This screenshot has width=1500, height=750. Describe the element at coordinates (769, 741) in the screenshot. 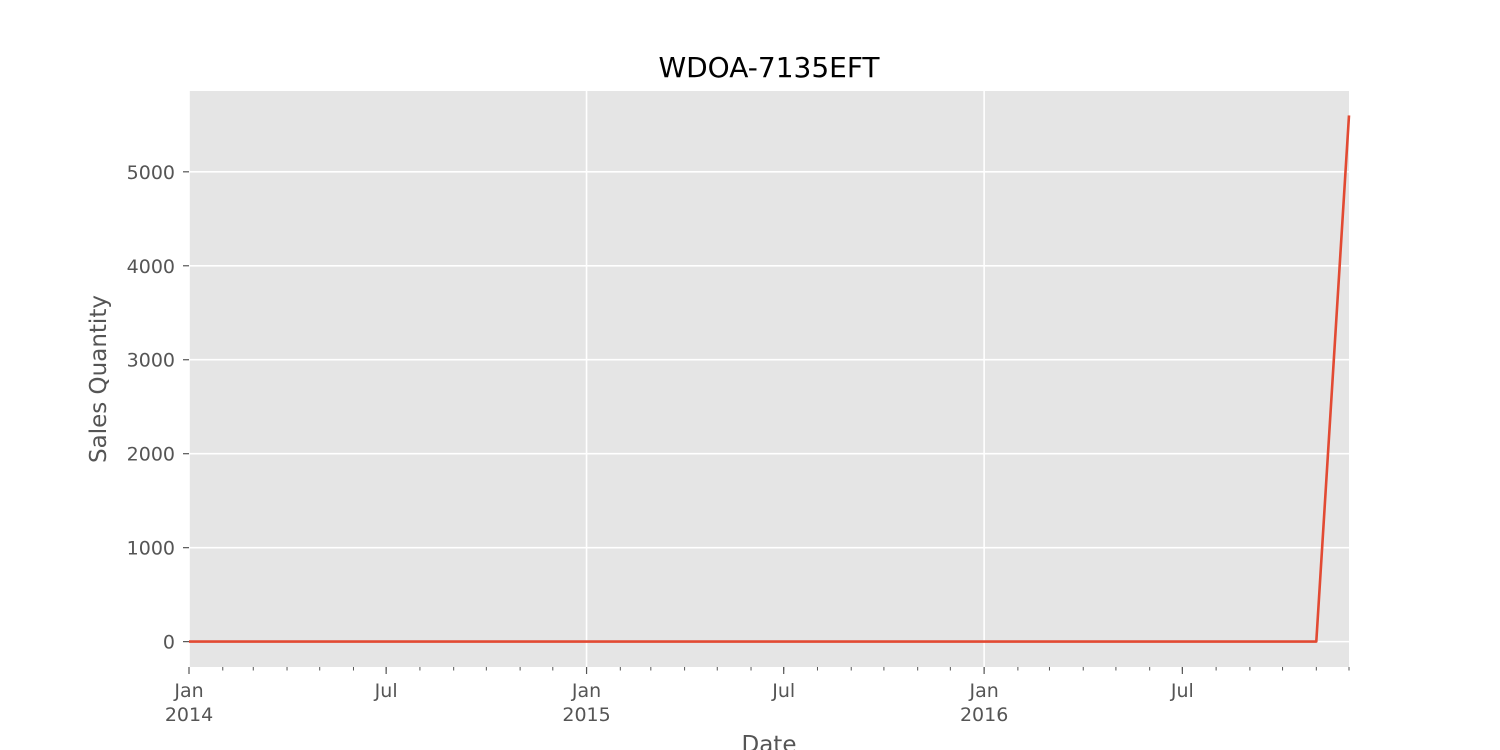

I see `x-axis-label: Date` at that location.